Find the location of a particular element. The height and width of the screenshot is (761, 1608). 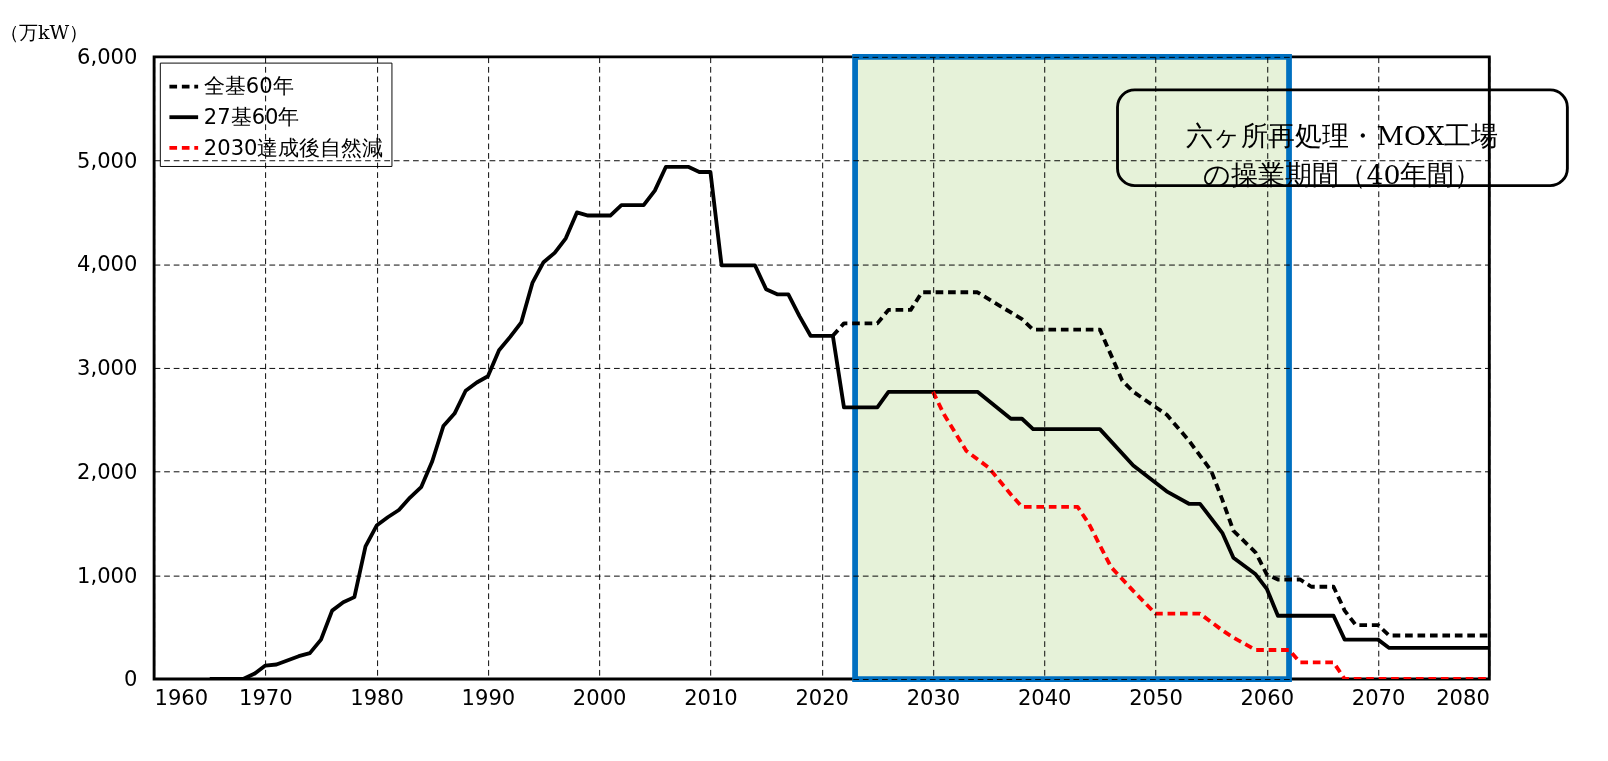

x-tick-label: 1970 is located at coordinates (266, 698).